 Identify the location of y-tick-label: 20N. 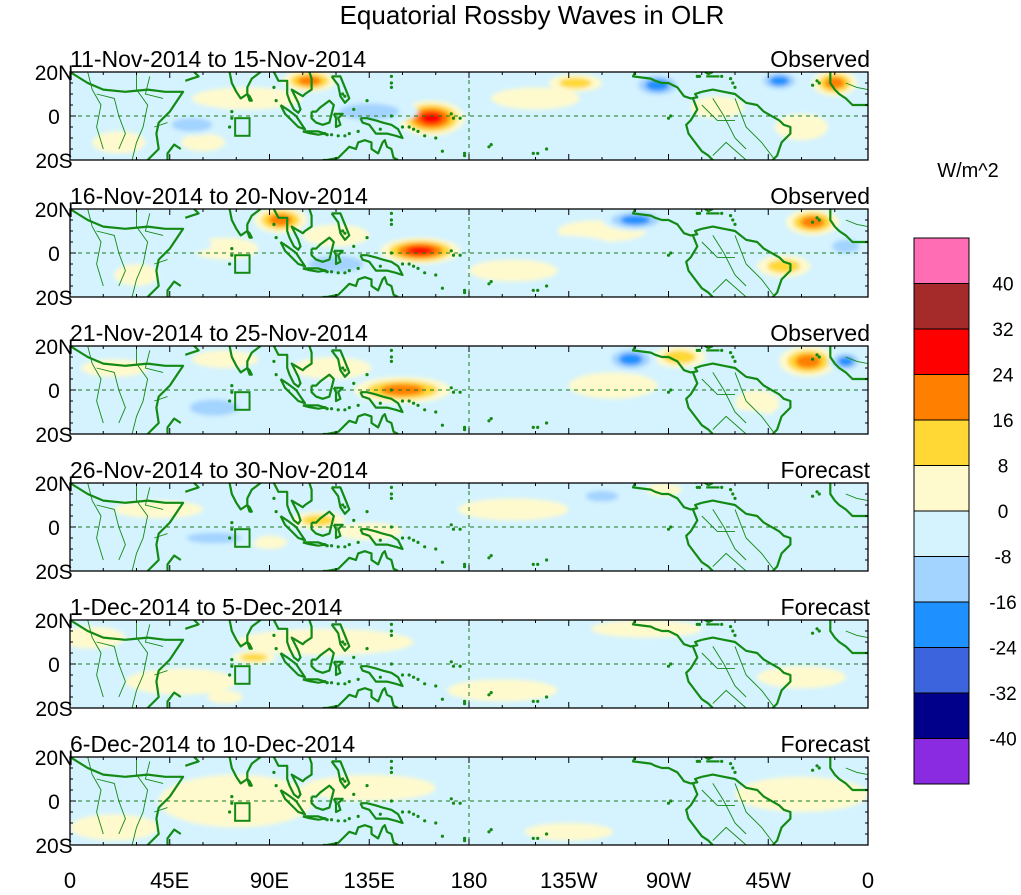
(54, 758).